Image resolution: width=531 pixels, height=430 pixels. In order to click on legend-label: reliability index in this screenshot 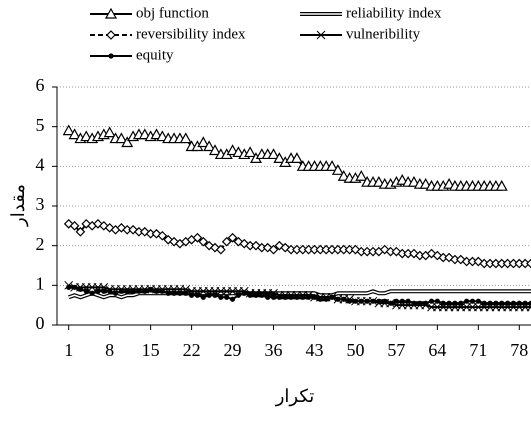, I will do `click(394, 13)`.